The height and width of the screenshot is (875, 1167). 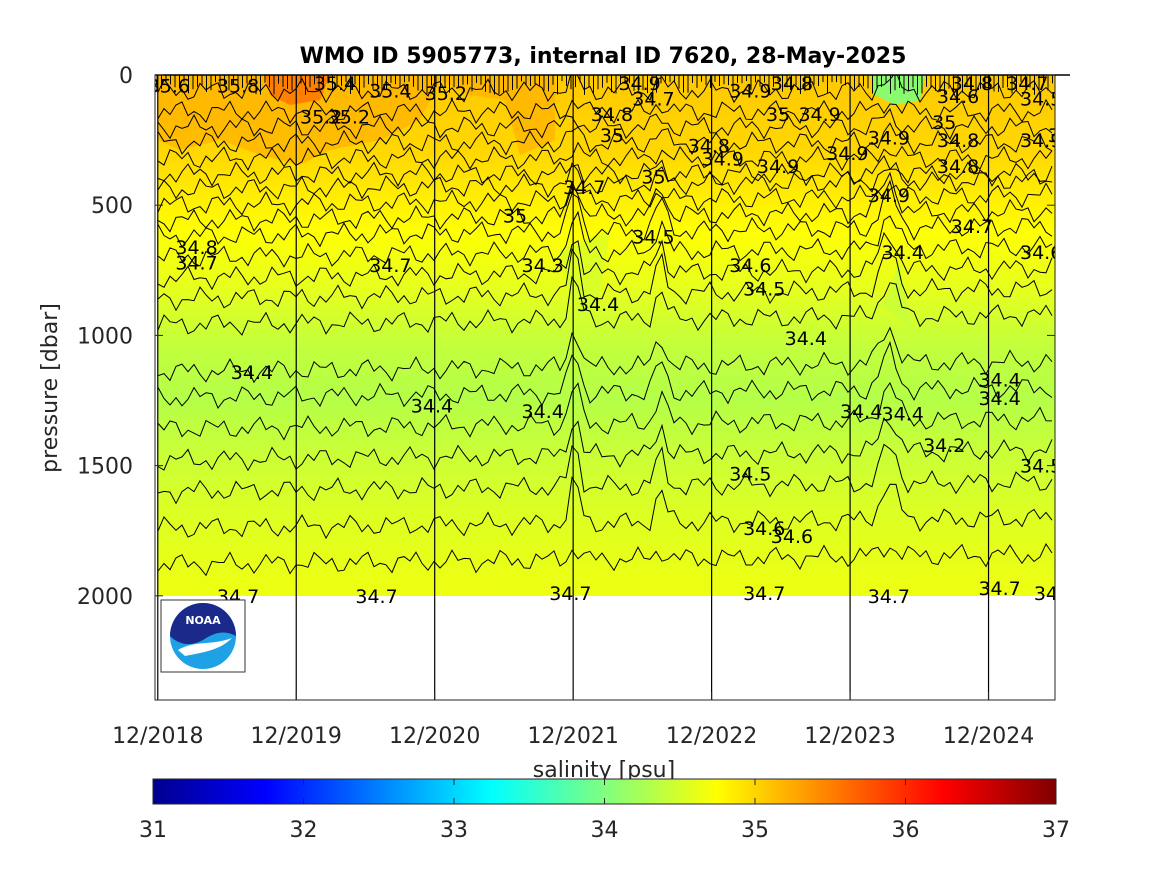 I want to click on y-tick-label: 0, so click(x=126, y=76).